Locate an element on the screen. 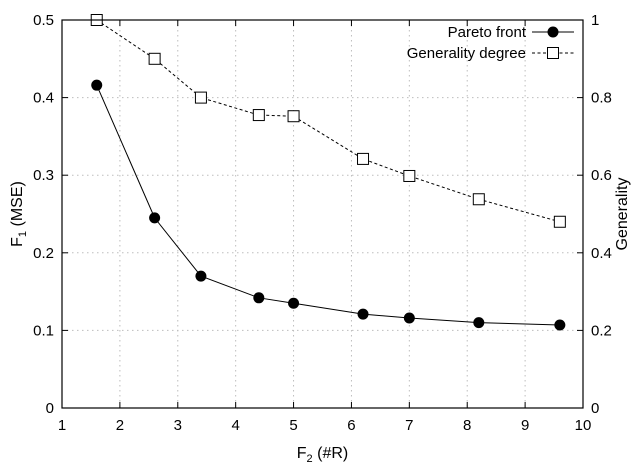 The width and height of the screenshot is (643, 467). x-tick-label: 8 is located at coordinates (467, 425).